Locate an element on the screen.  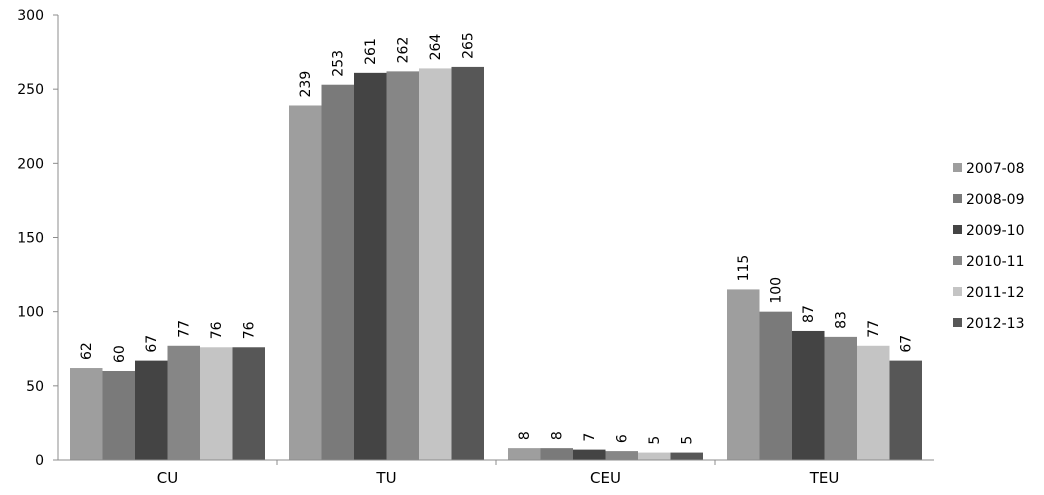
y-axis-ticks: 0 50 100 150 200 250 300 is located at coordinates (37, 238).